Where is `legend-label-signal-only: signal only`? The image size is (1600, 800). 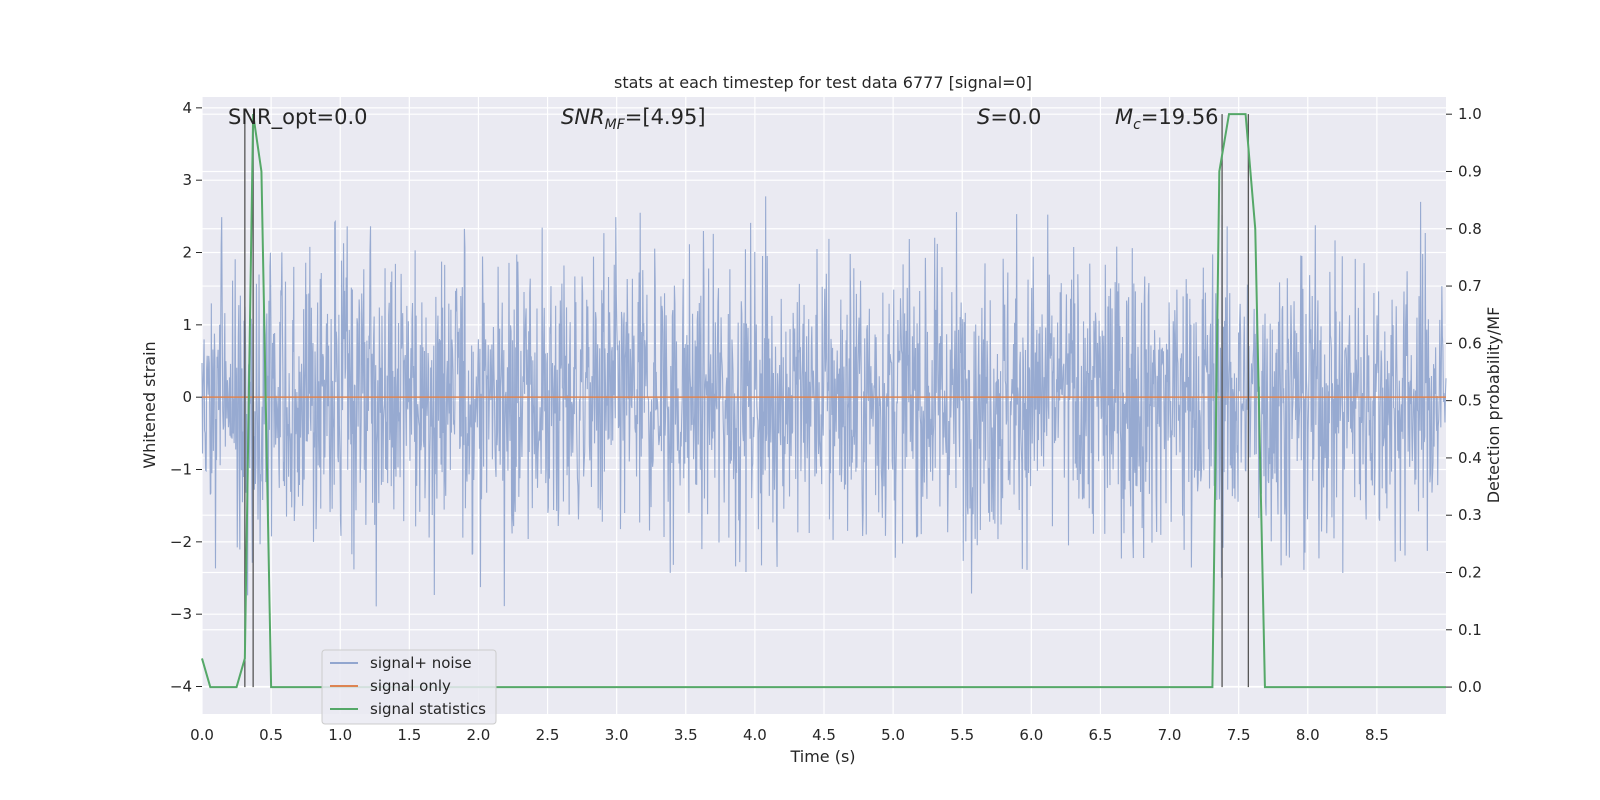 legend-label-signal-only: signal only is located at coordinates (410, 686).